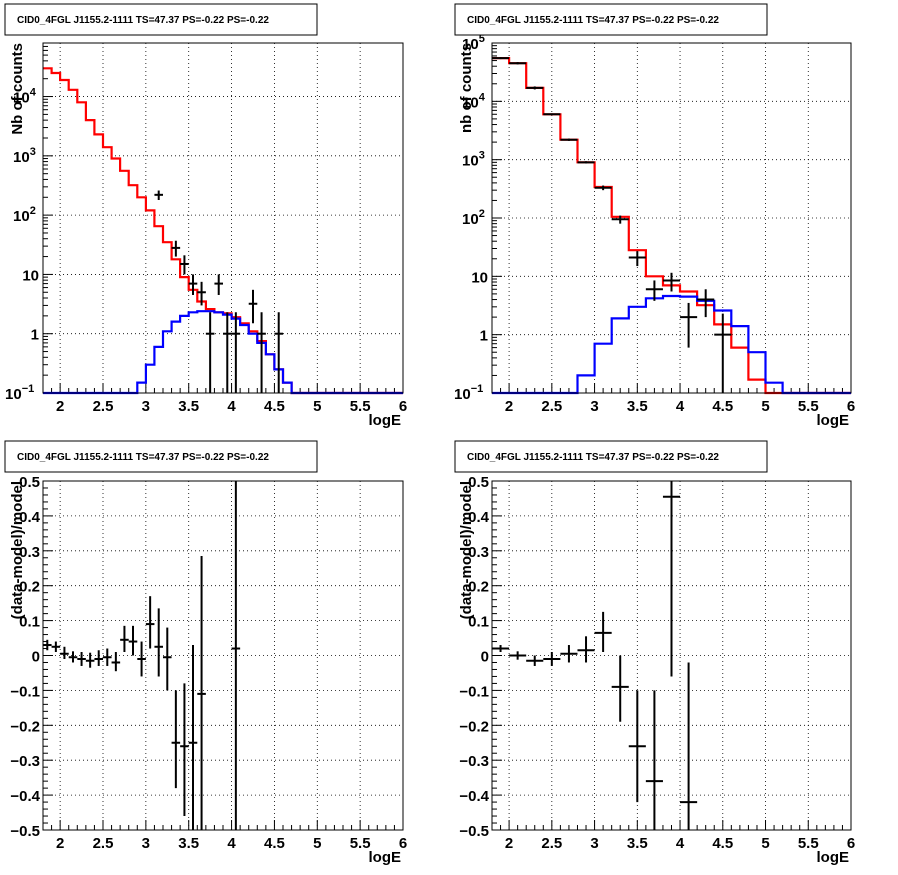  I want to click on y-axis-title: Nb of counts, so click(17, 89).